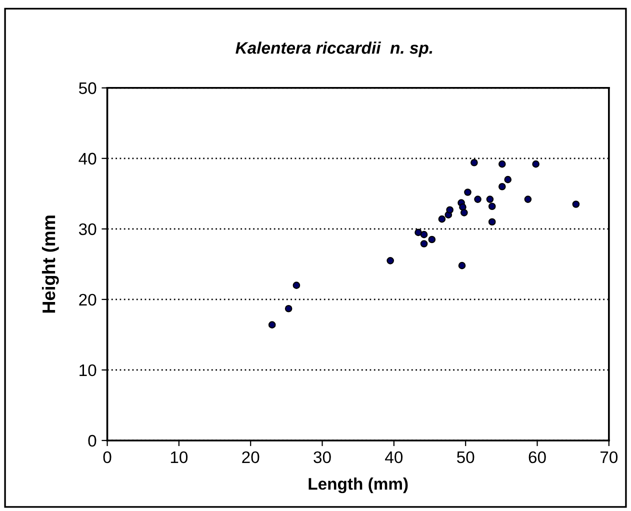  I want to click on y-tick-label: 30, so click(87, 229).